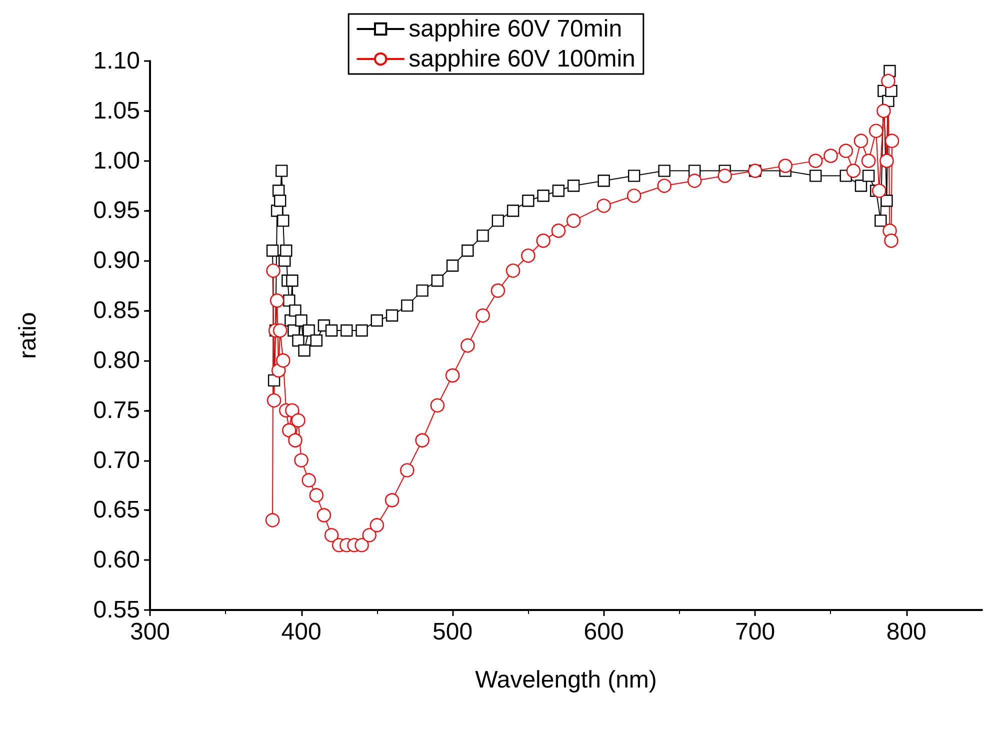 The height and width of the screenshot is (731, 992). I want to click on x-tick-label: 700, so click(755, 632).